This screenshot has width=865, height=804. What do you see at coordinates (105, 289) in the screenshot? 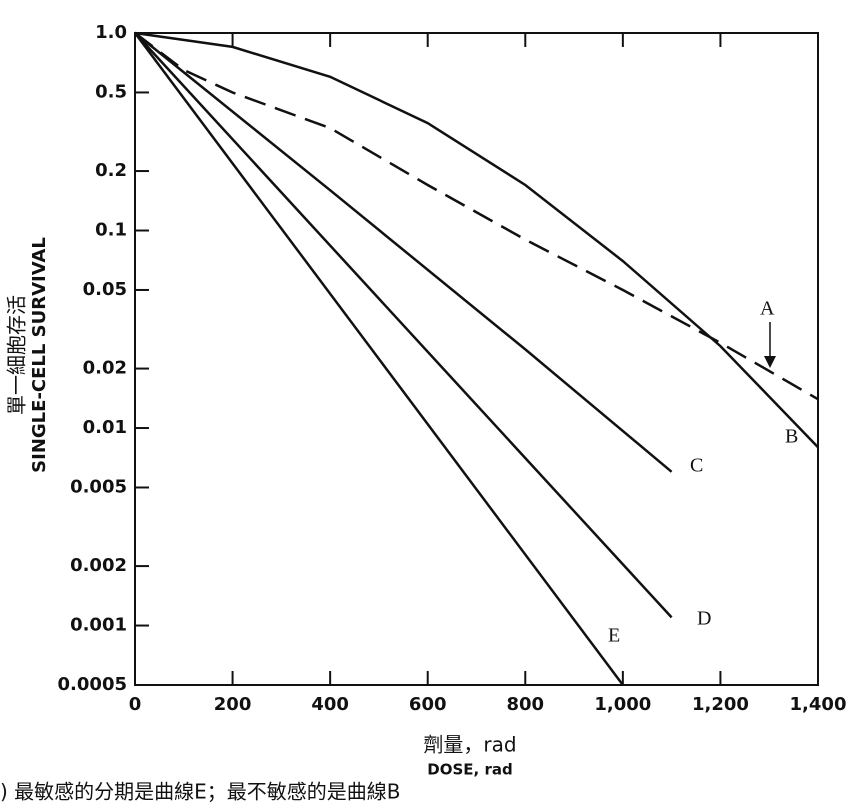
I see `y-tick-label: 0.05` at bounding box center [105, 289].